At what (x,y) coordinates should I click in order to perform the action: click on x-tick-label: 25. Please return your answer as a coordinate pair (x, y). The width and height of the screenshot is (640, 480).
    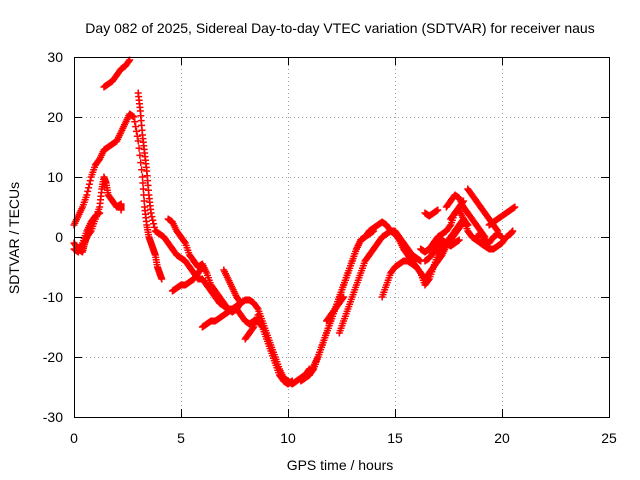
    Looking at the image, I should click on (609, 438).